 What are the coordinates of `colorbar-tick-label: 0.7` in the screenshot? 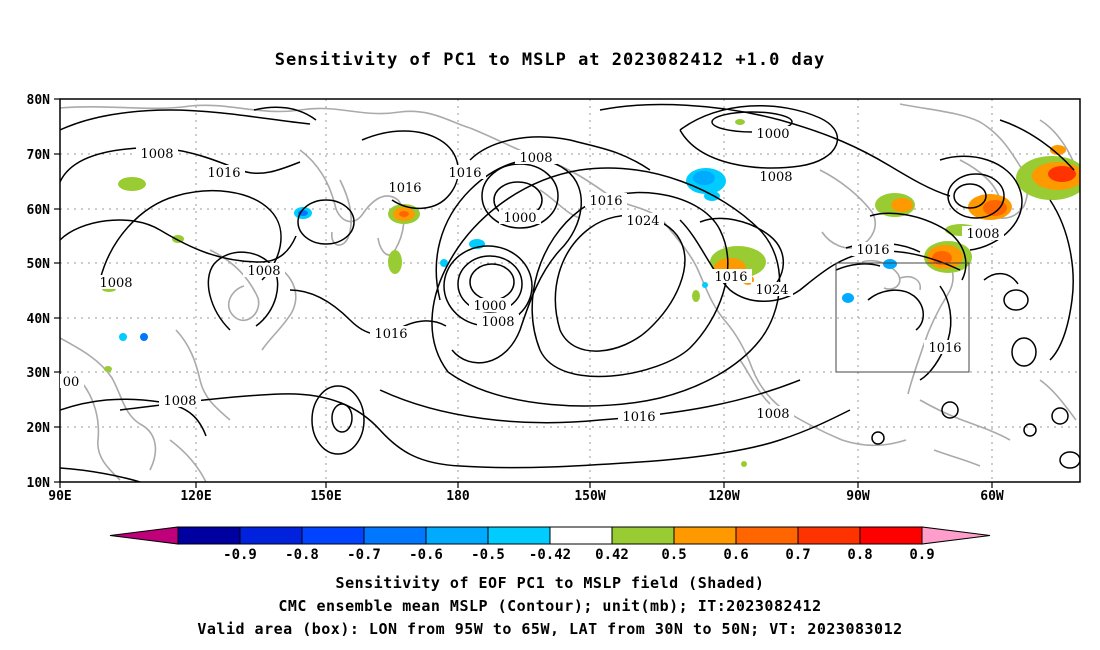 It's located at (797, 555).